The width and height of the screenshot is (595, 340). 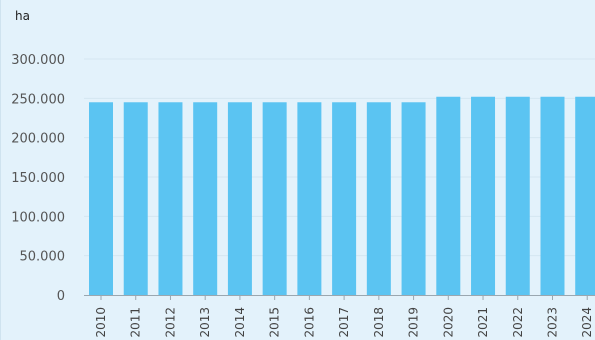 What do you see at coordinates (344, 199) in the screenshot?
I see `bar-2017` at bounding box center [344, 199].